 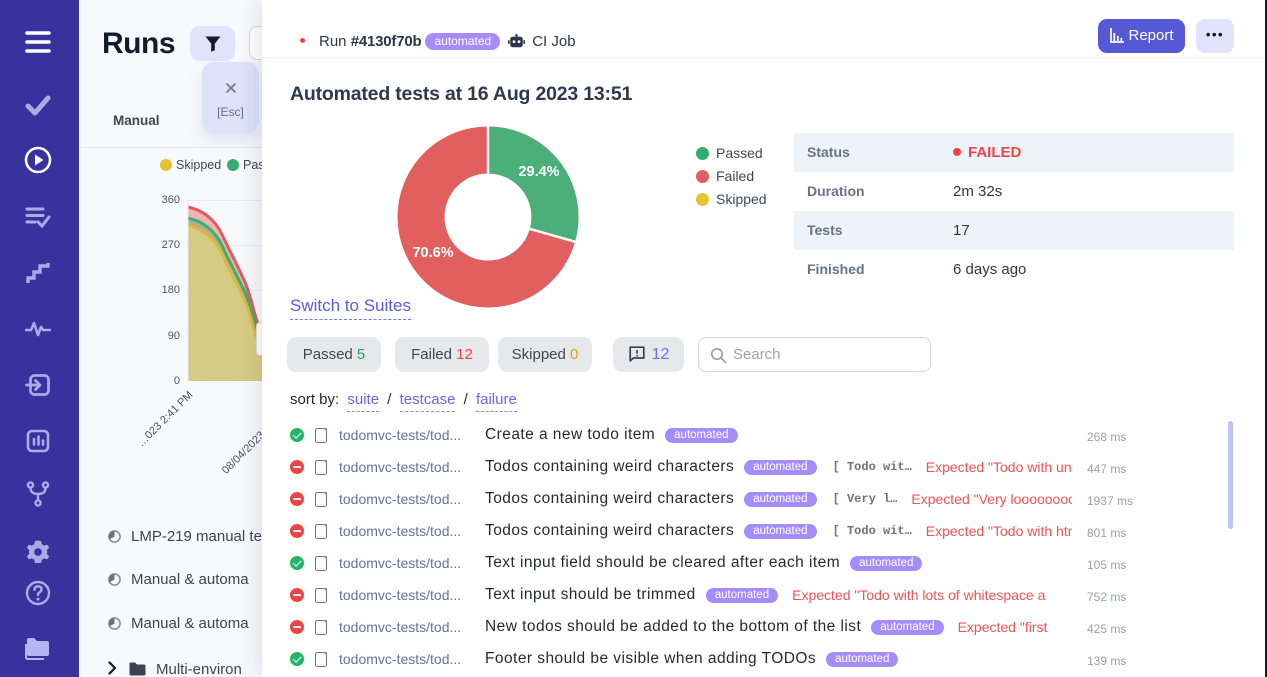 What do you see at coordinates (538, 172) in the screenshot?
I see `svg-text: 29.4%` at bounding box center [538, 172].